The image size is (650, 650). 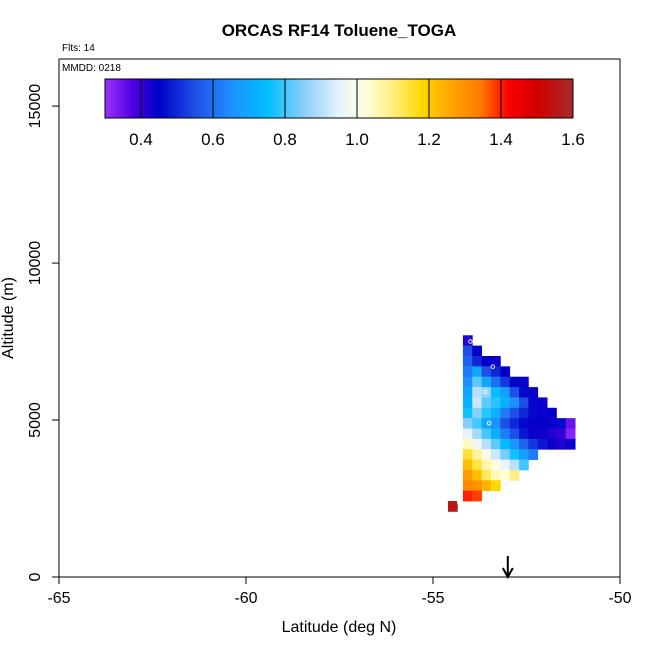 What do you see at coordinates (339, 98) in the screenshot?
I see `colorbar-gradient` at bounding box center [339, 98].